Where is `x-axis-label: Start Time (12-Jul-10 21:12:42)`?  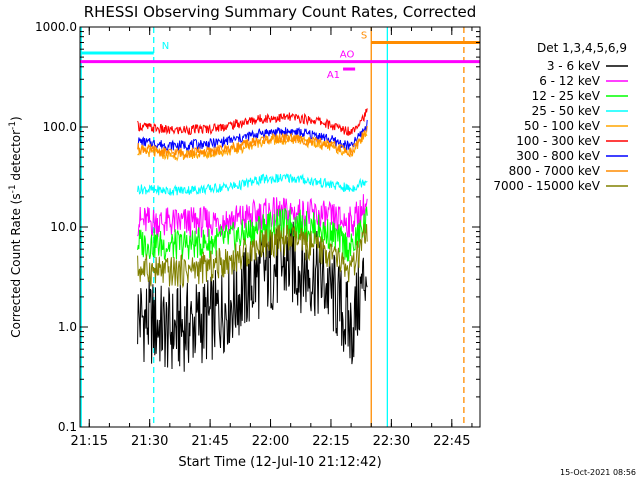 x-axis-label: Start Time (12-Jul-10 21:12:42) is located at coordinates (279, 462).